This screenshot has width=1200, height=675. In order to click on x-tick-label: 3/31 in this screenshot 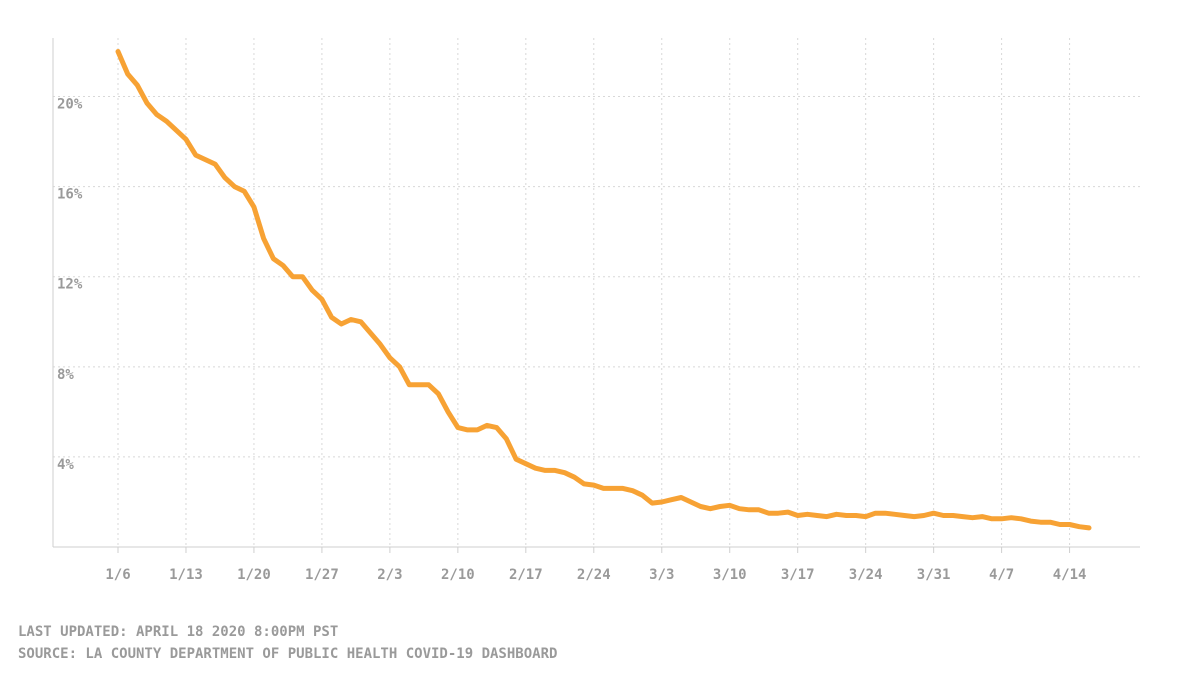, I will do `click(934, 575)`.